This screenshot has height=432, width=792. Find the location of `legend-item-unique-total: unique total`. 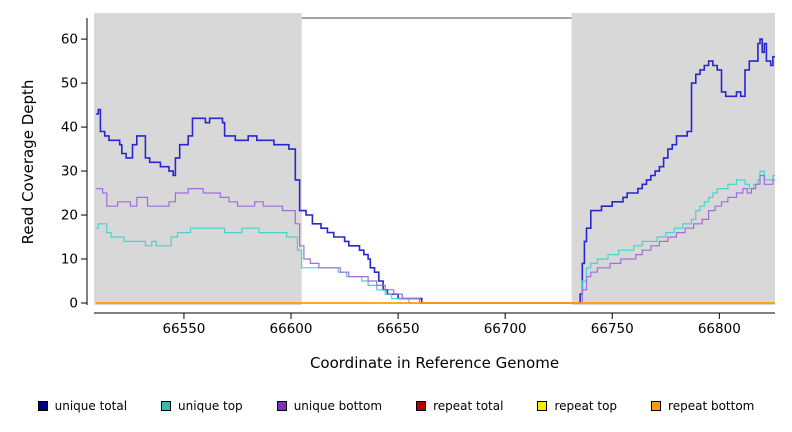

legend-item-unique-total: unique total is located at coordinates (82, 406).